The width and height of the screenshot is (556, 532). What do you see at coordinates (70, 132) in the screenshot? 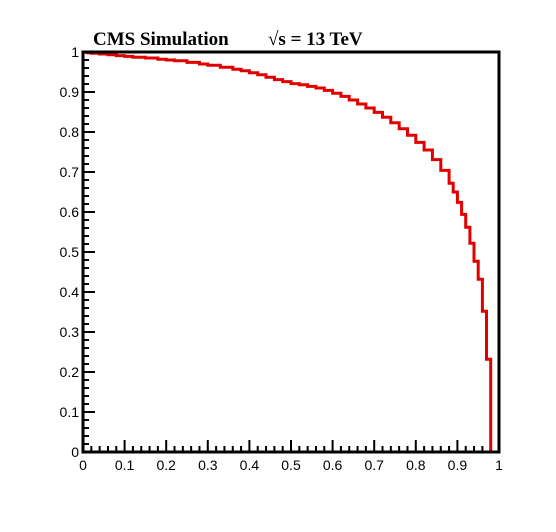
I see `y-tick-label: 0.8` at bounding box center [70, 132].